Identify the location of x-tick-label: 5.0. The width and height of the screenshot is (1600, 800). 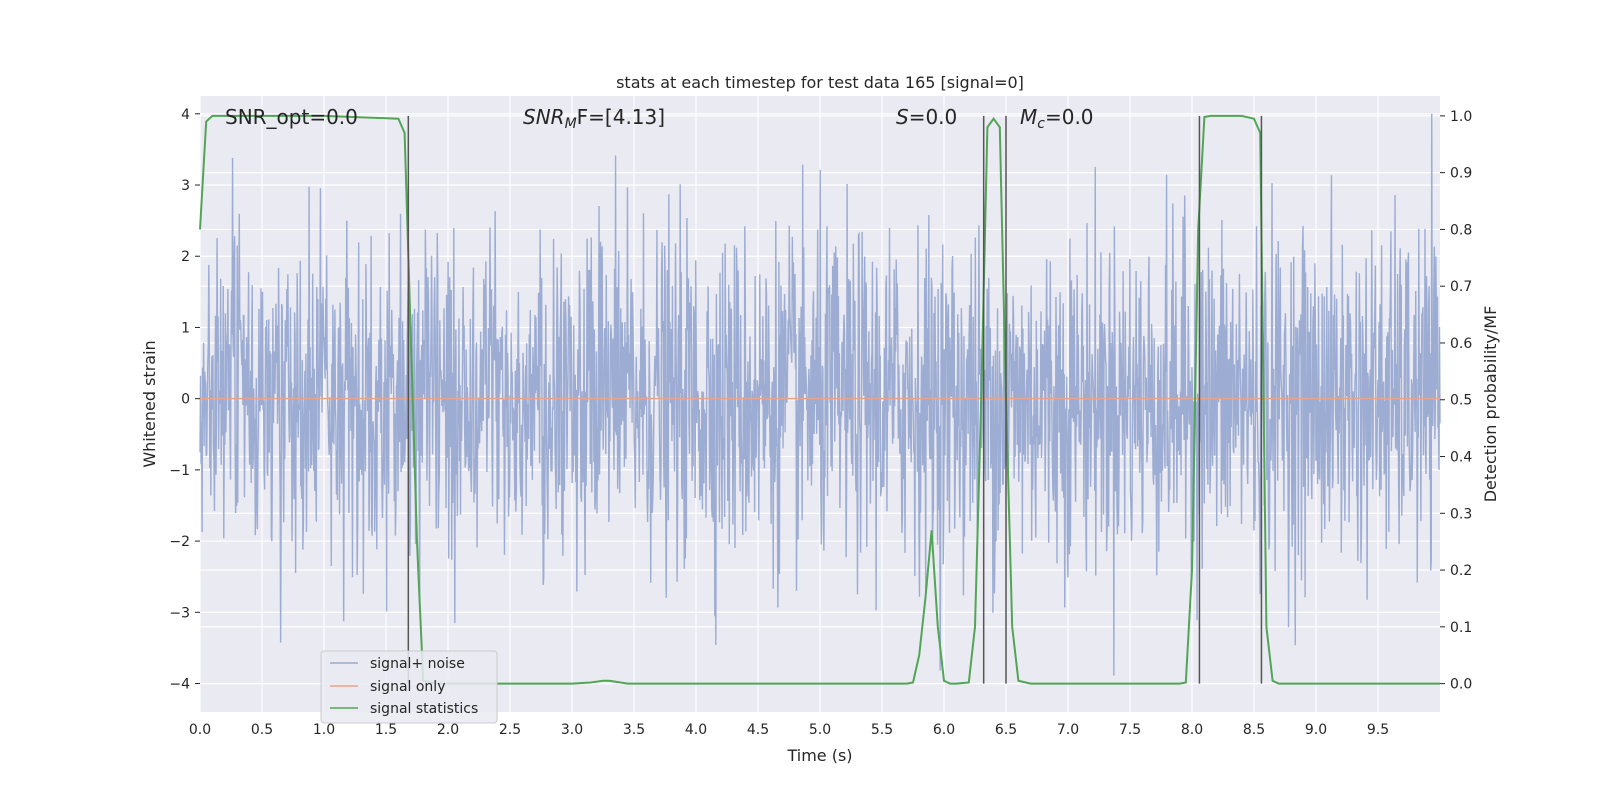
(820, 730).